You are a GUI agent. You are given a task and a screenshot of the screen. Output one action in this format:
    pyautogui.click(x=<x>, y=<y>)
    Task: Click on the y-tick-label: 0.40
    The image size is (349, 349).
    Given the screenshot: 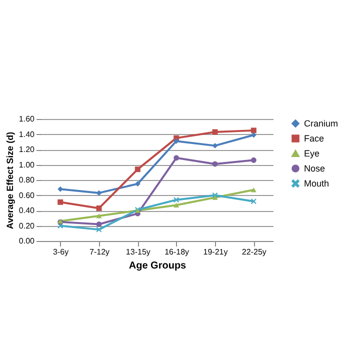 What is the action you would take?
    pyautogui.click(x=27, y=210)
    